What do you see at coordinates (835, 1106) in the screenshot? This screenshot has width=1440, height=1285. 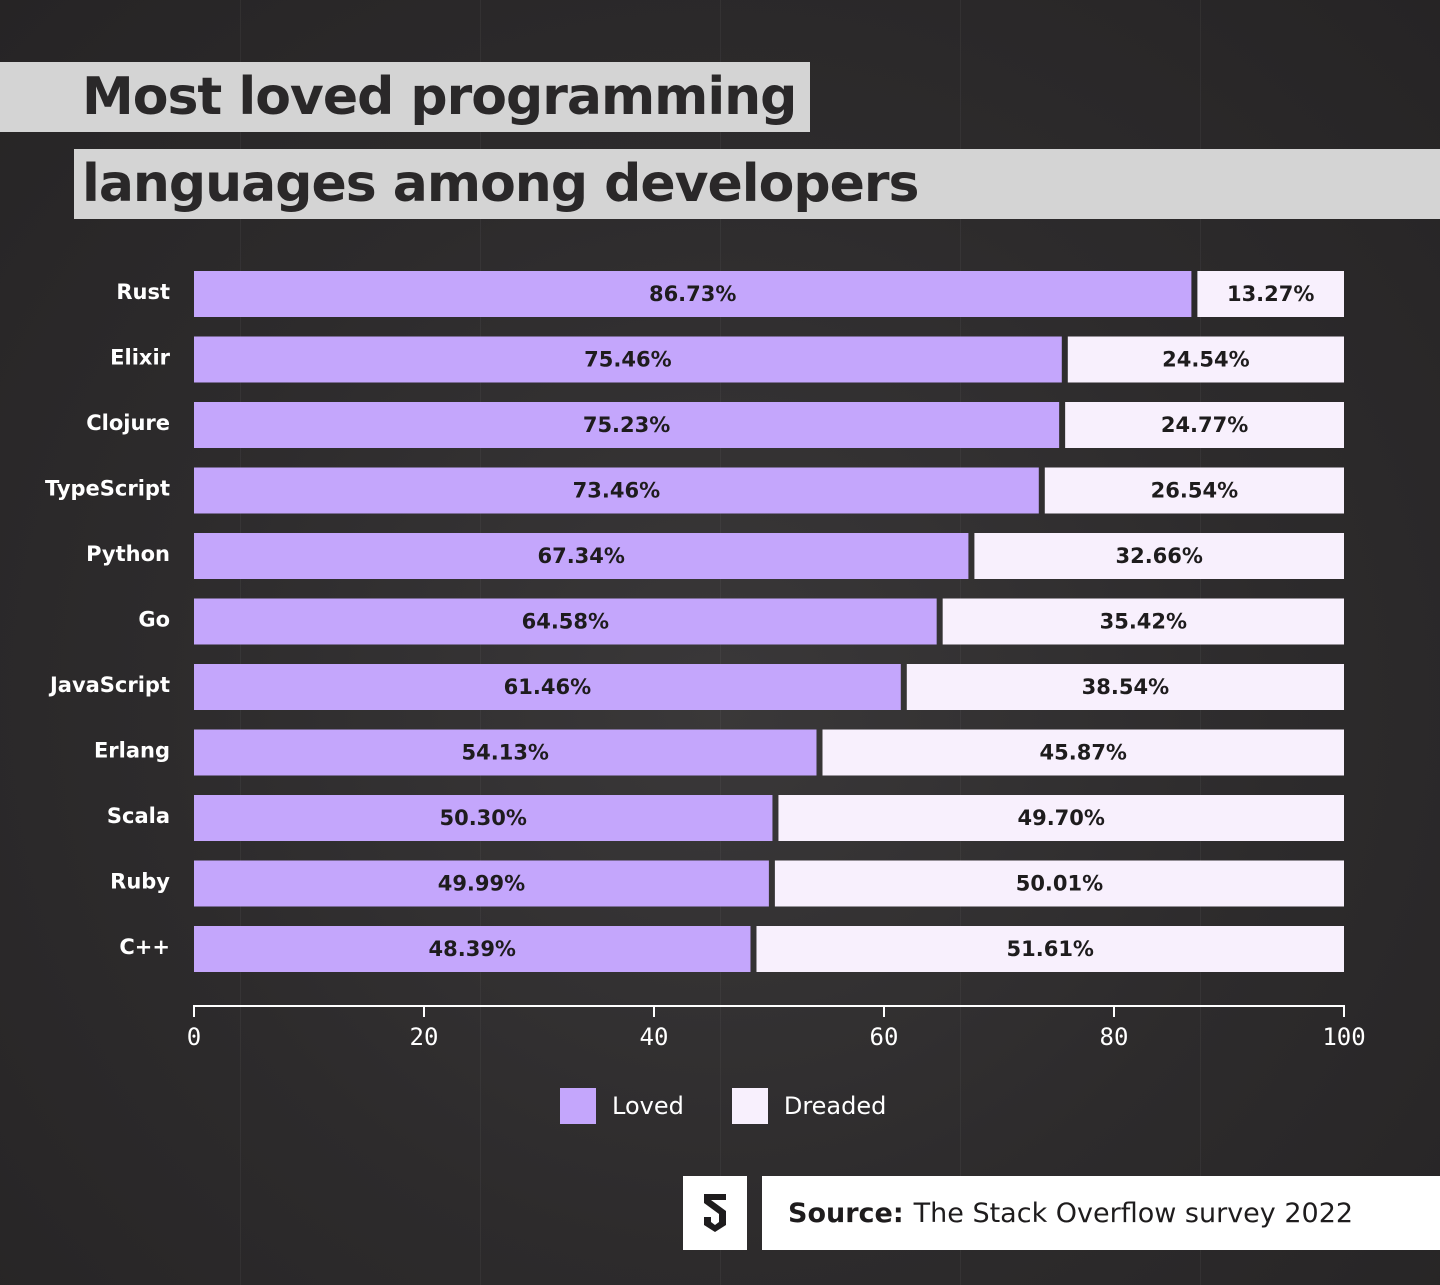 I see `legend-label-dreaded: Dreaded` at bounding box center [835, 1106].